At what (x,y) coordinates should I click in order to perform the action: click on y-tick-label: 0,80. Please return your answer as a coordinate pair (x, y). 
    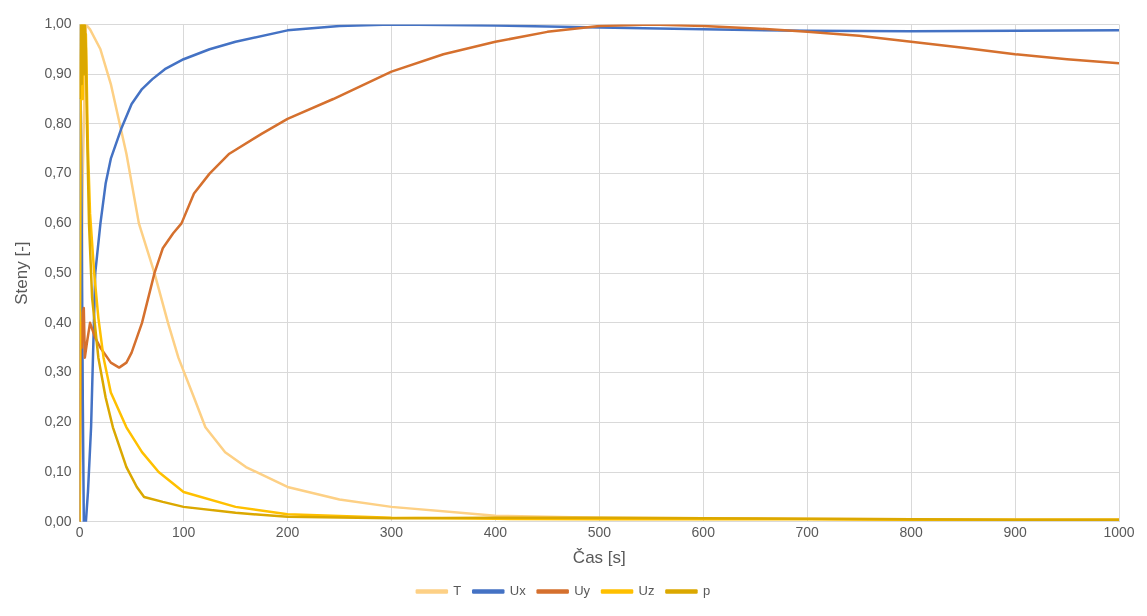
    Looking at the image, I should click on (58, 122).